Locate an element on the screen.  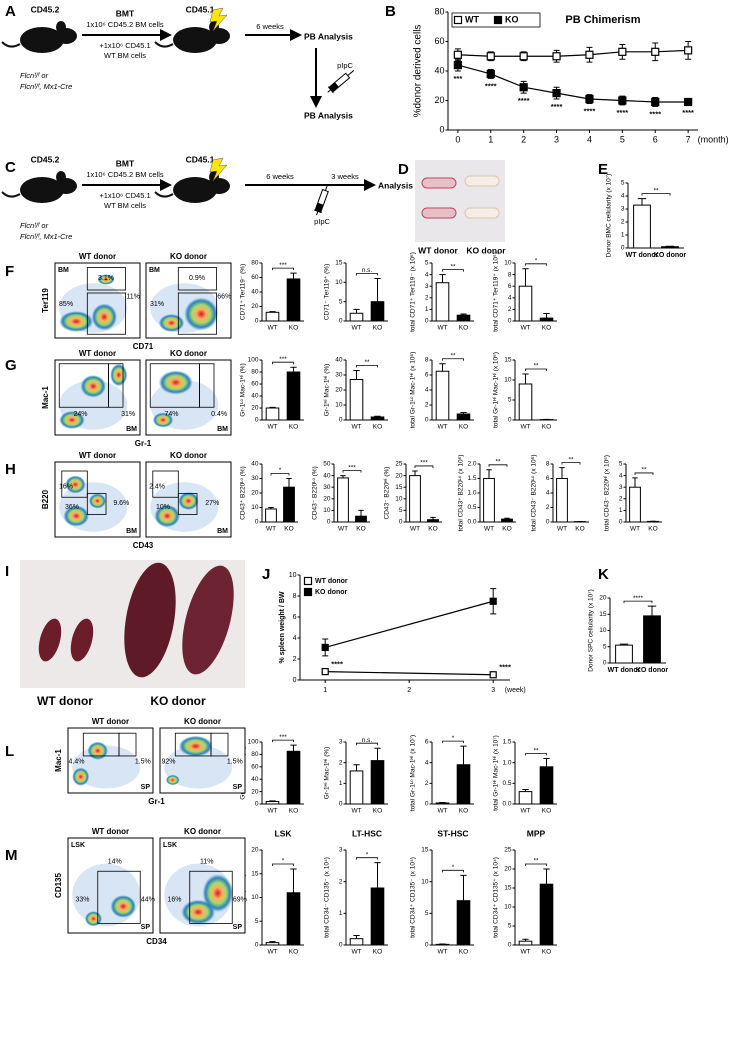
y-axis-label: total Gr-1ᴸᵒ Mac-1ᴴⁱ (x 10⁶) is located at coordinates (413, 390).